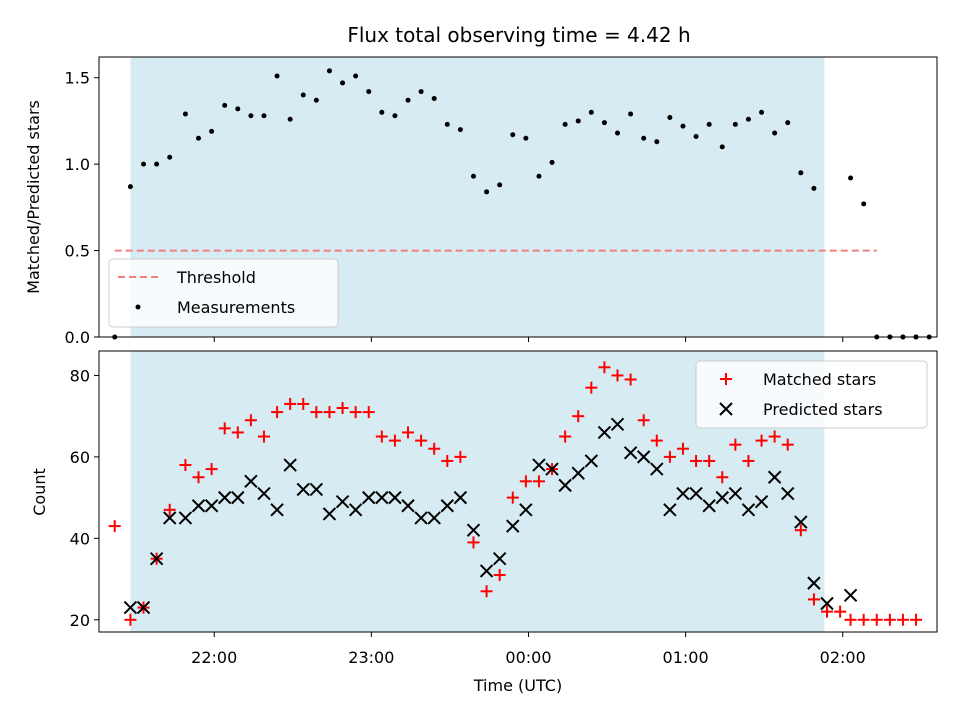 This screenshot has width=960, height=720. I want to click on bottom-y-tick-label: 80, so click(80, 375).